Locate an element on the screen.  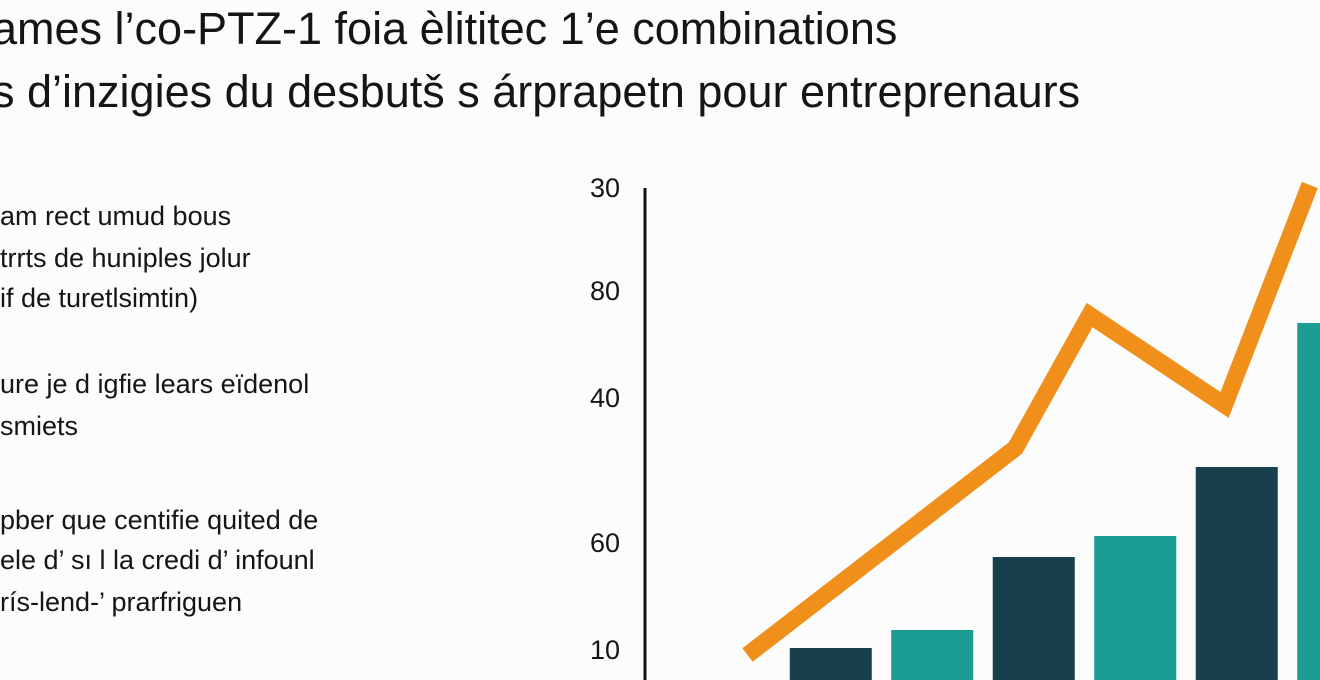
y-tick-label: 80 is located at coordinates (605, 291).